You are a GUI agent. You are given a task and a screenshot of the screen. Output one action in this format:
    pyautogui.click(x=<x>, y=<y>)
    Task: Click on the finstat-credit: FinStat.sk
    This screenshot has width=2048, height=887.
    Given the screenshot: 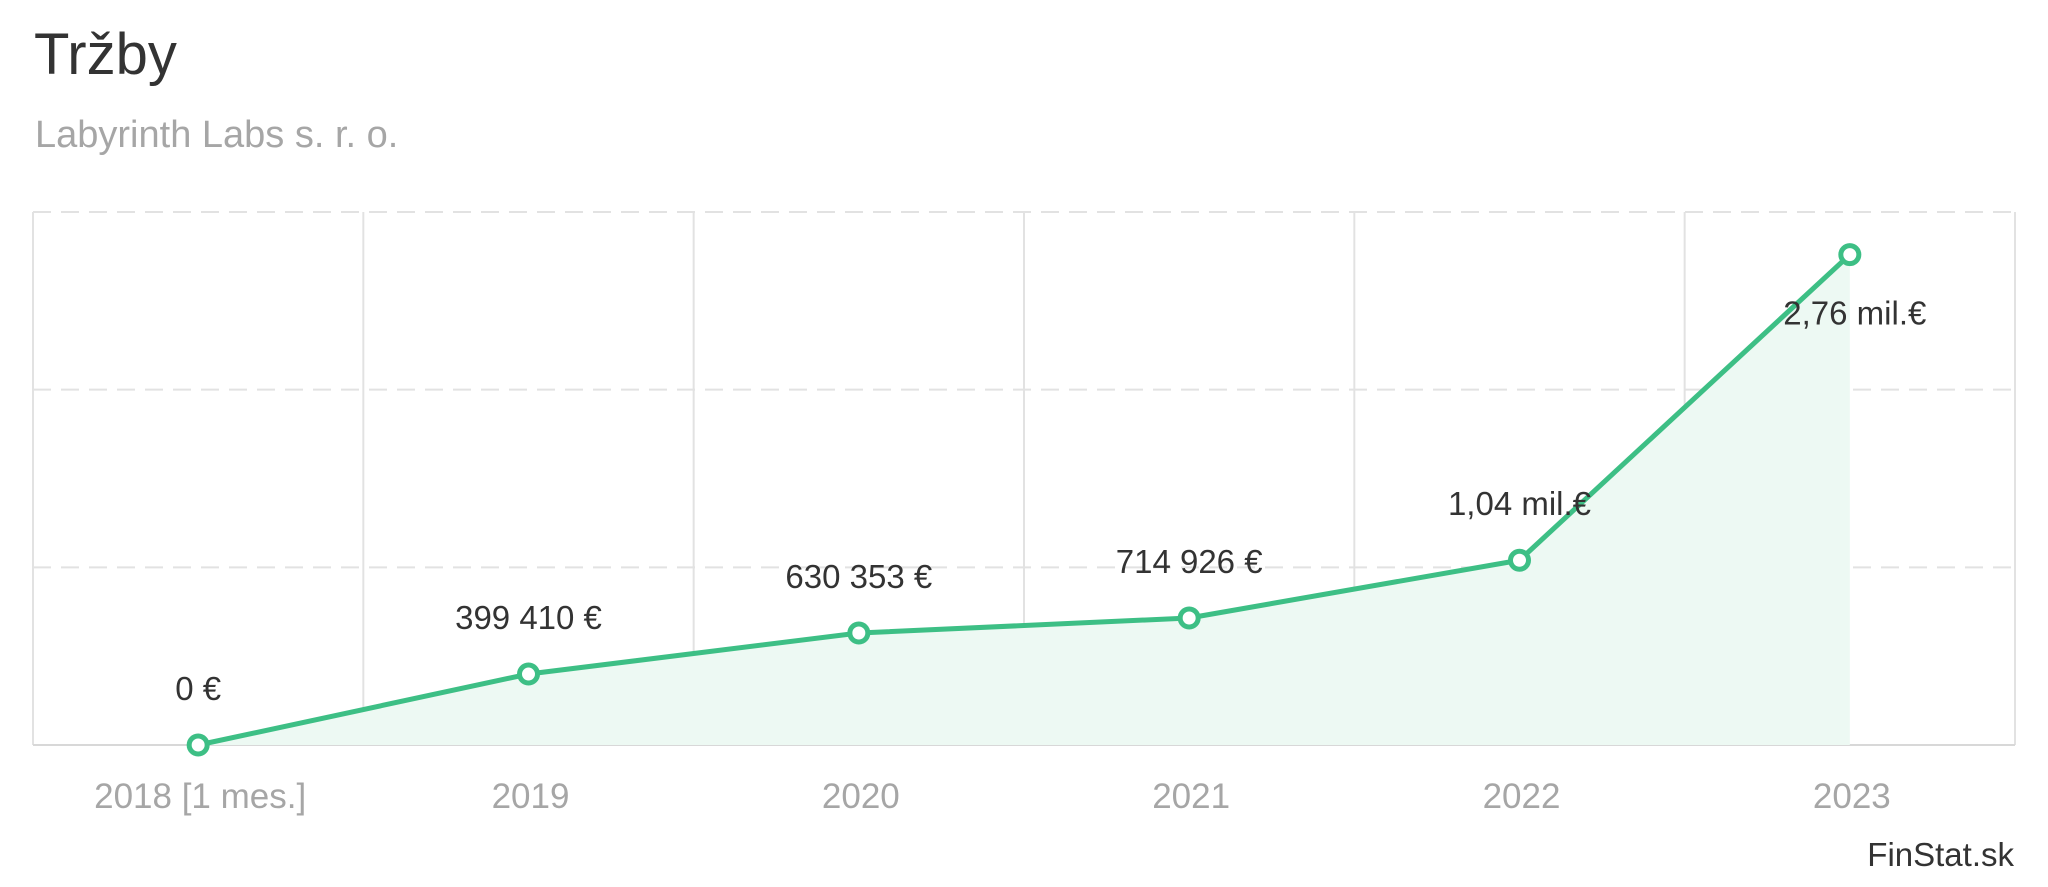 What is the action you would take?
    pyautogui.click(x=1940, y=854)
    